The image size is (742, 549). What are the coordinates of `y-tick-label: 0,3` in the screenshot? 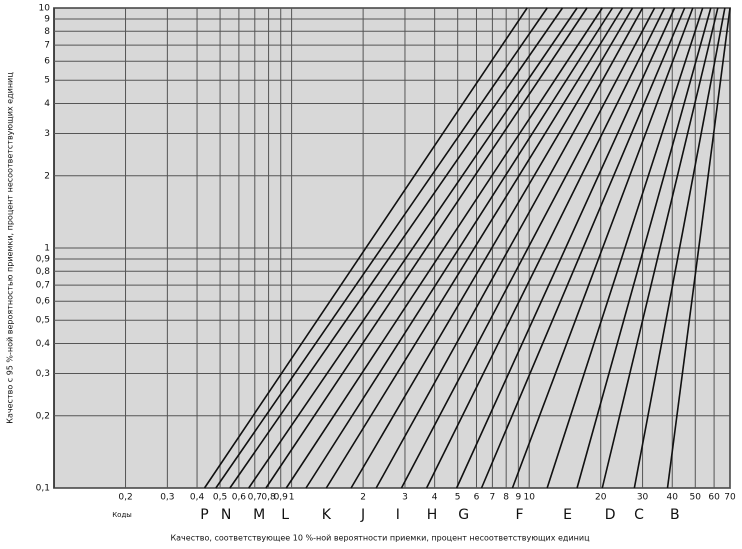 It's located at (43, 374).